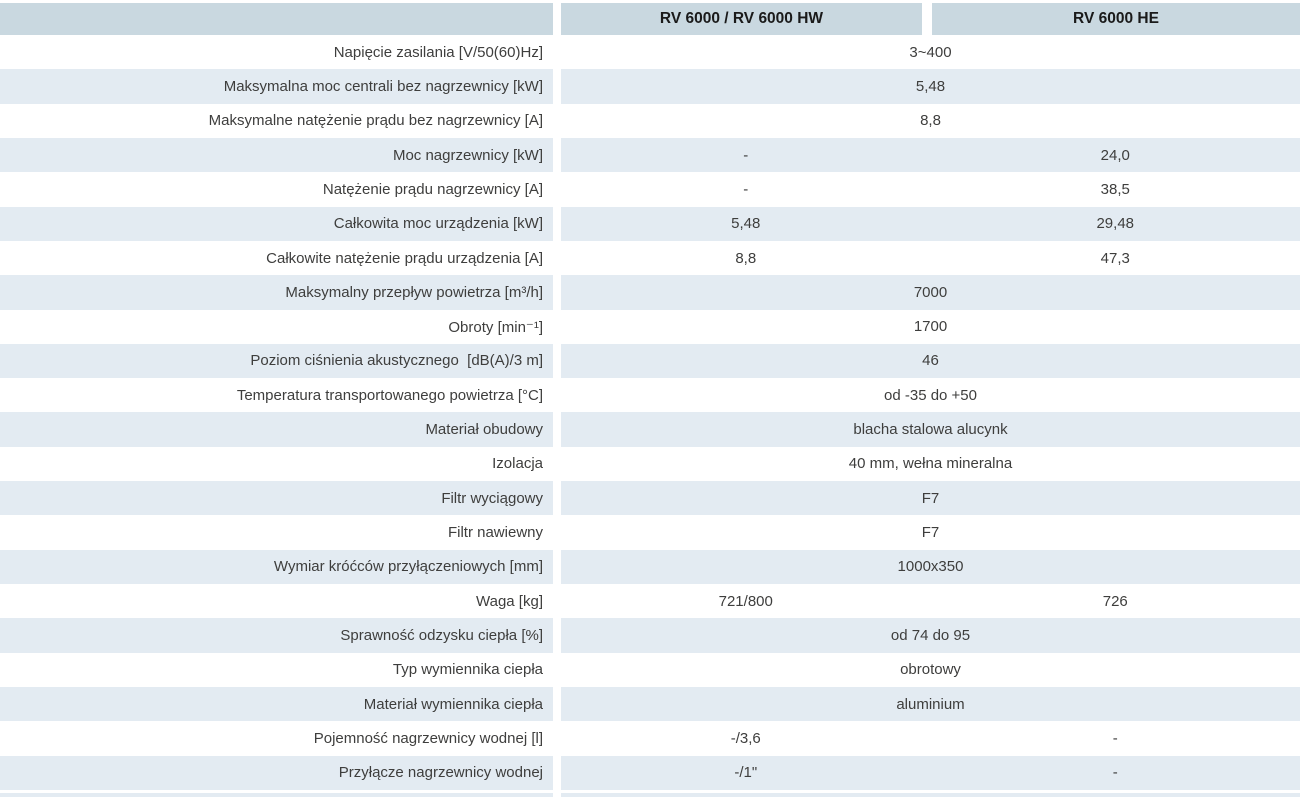  I want to click on row-label: Natężenie prądu nagrzewnicy [A], so click(276, 189).